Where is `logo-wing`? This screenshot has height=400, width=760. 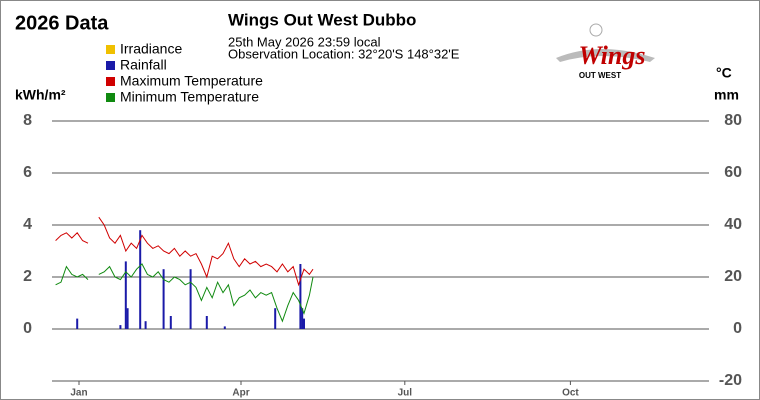 logo-wing is located at coordinates (605, 55).